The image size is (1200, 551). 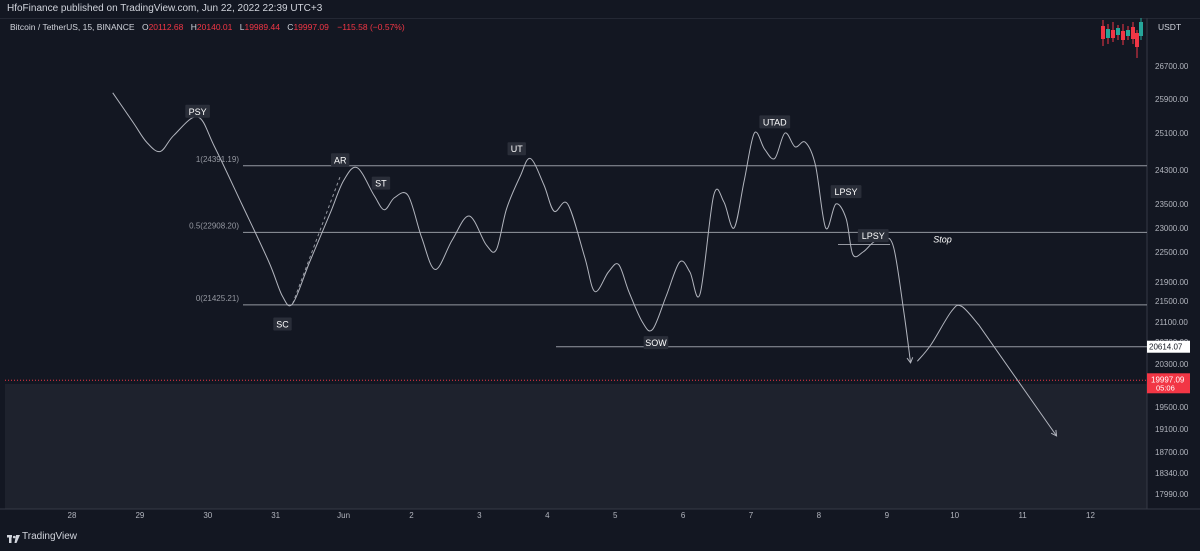 I want to click on annotation-psy: PSY, so click(x=197, y=111).